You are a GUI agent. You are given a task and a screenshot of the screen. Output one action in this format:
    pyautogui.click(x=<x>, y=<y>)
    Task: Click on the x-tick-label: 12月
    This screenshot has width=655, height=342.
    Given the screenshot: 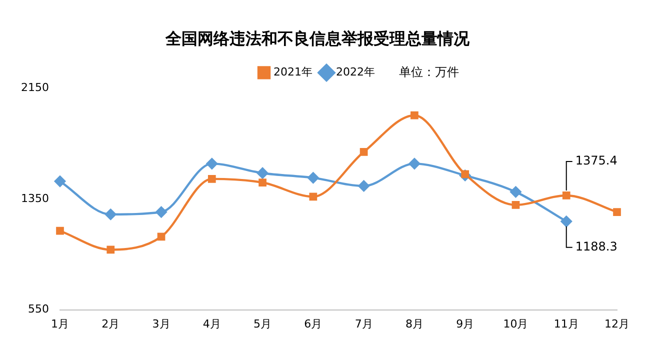 What is the action you would take?
    pyautogui.click(x=617, y=323)
    